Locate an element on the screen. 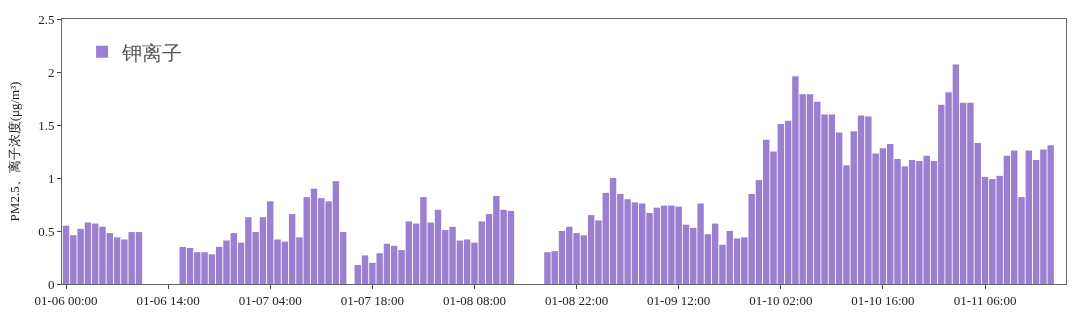 The height and width of the screenshot is (320, 1080). x-tick-label: 01-06 00:00 is located at coordinates (66, 300).